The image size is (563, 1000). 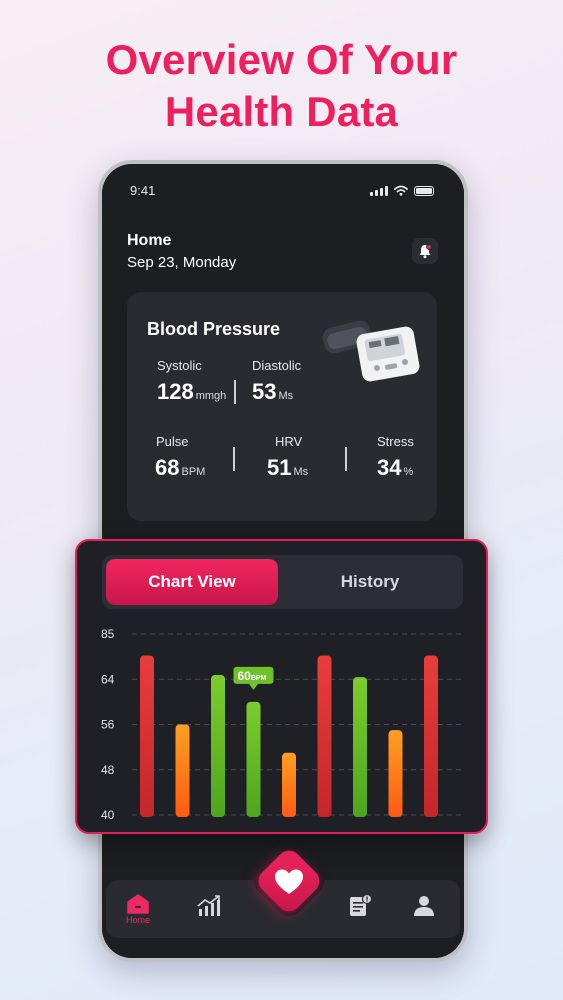 What do you see at coordinates (175, 391) in the screenshot?
I see `systolic-value: 128` at bounding box center [175, 391].